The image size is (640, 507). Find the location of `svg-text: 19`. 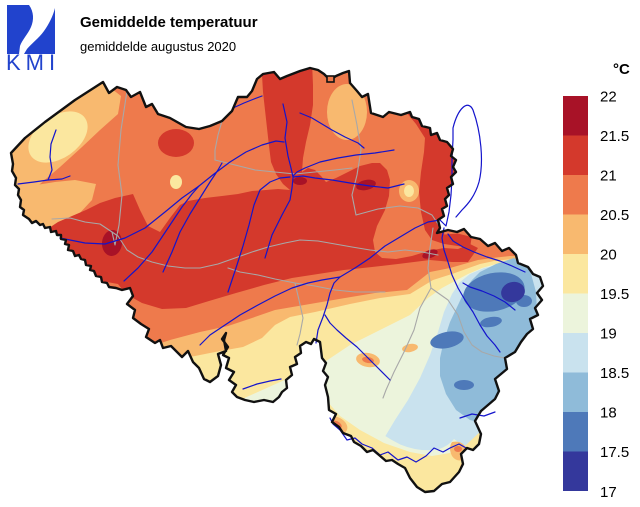

svg-text: 19 is located at coordinates (608, 334).